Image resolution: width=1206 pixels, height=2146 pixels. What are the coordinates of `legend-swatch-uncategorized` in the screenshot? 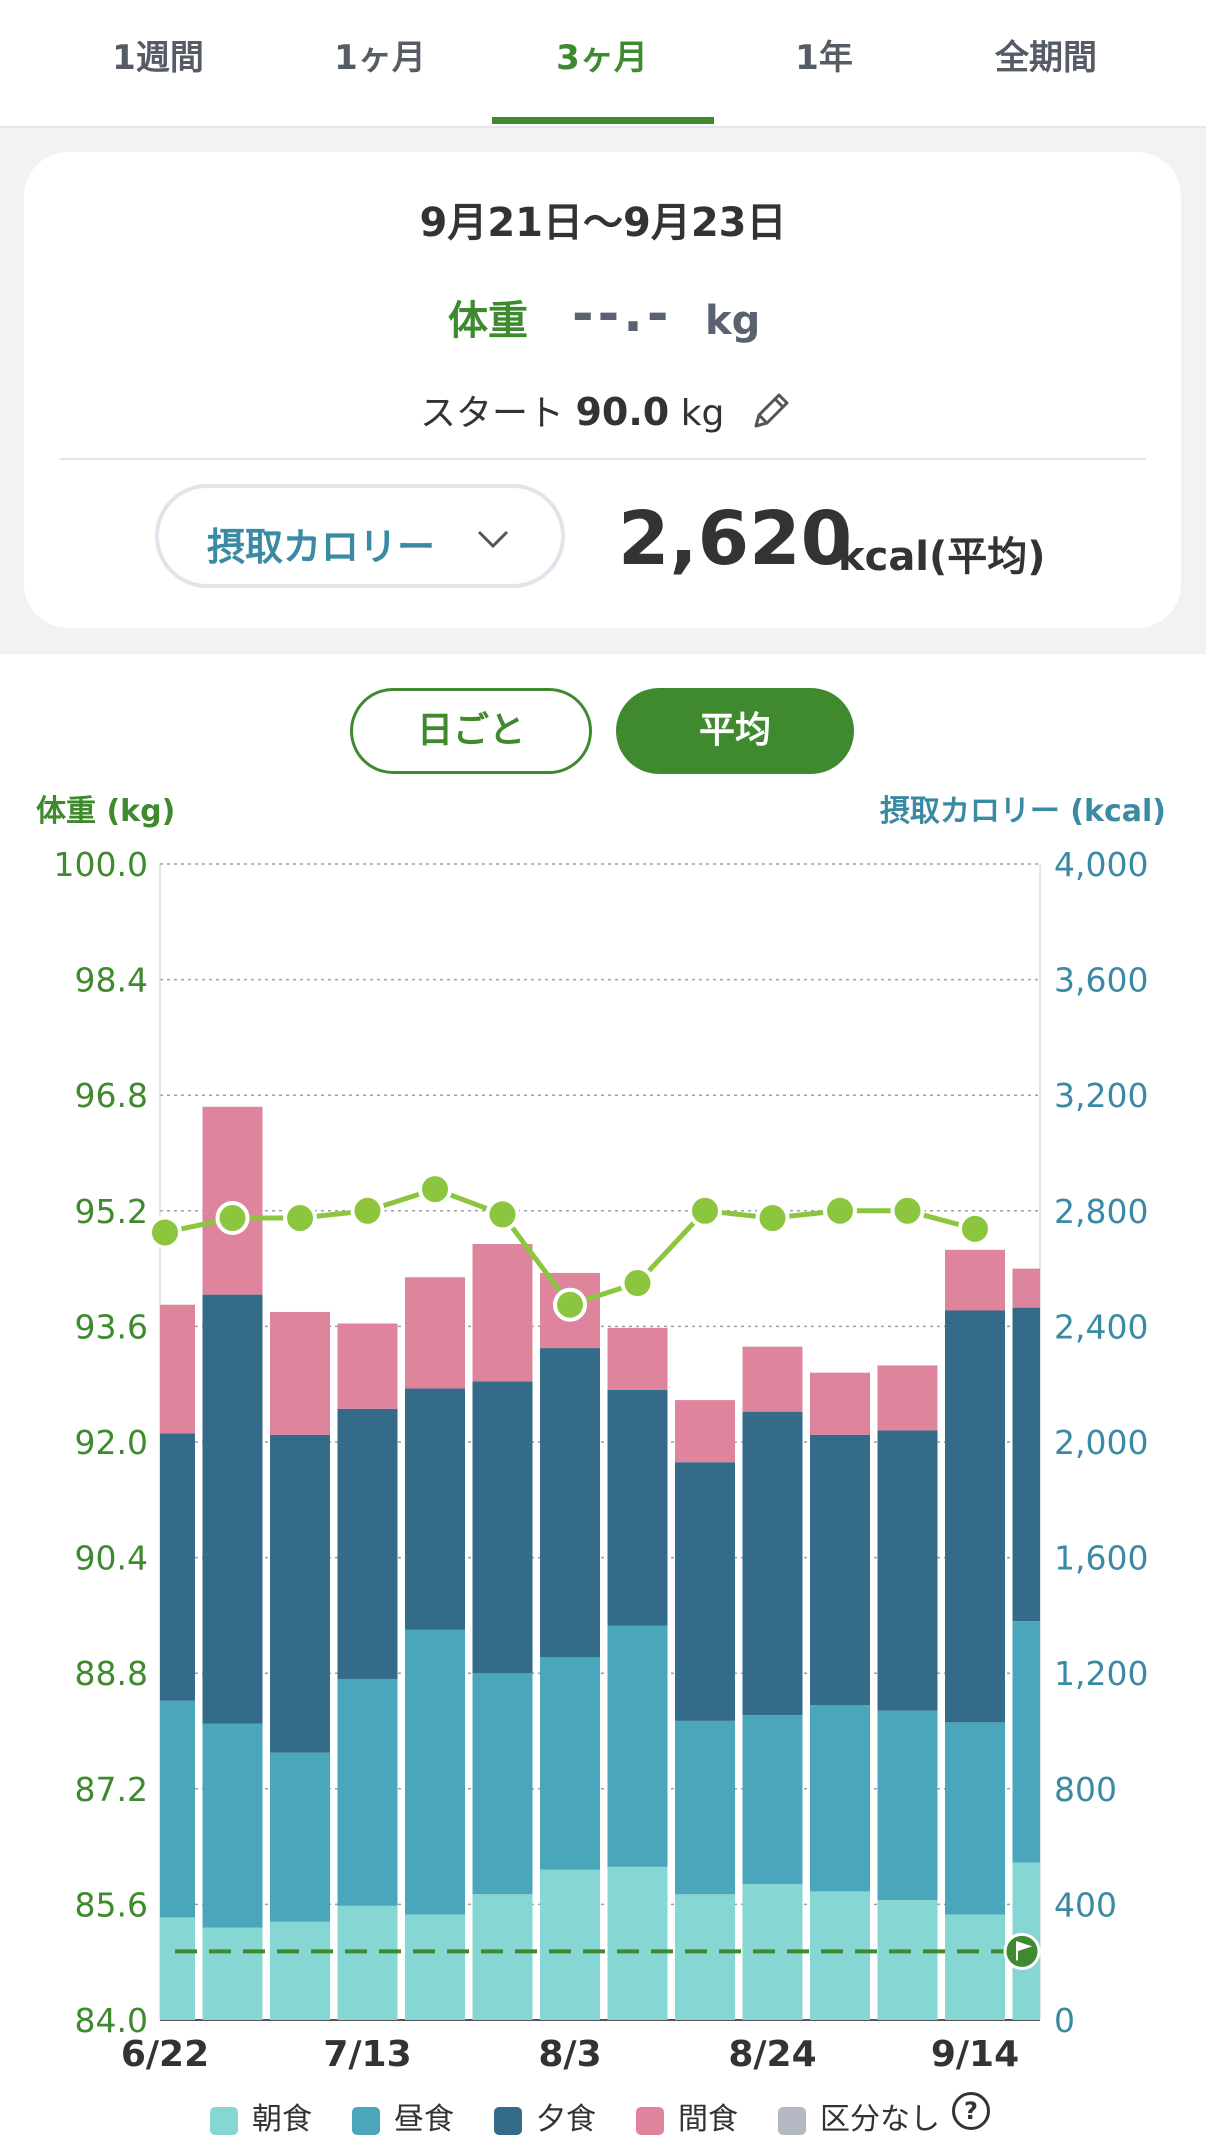 It's located at (792, 2120).